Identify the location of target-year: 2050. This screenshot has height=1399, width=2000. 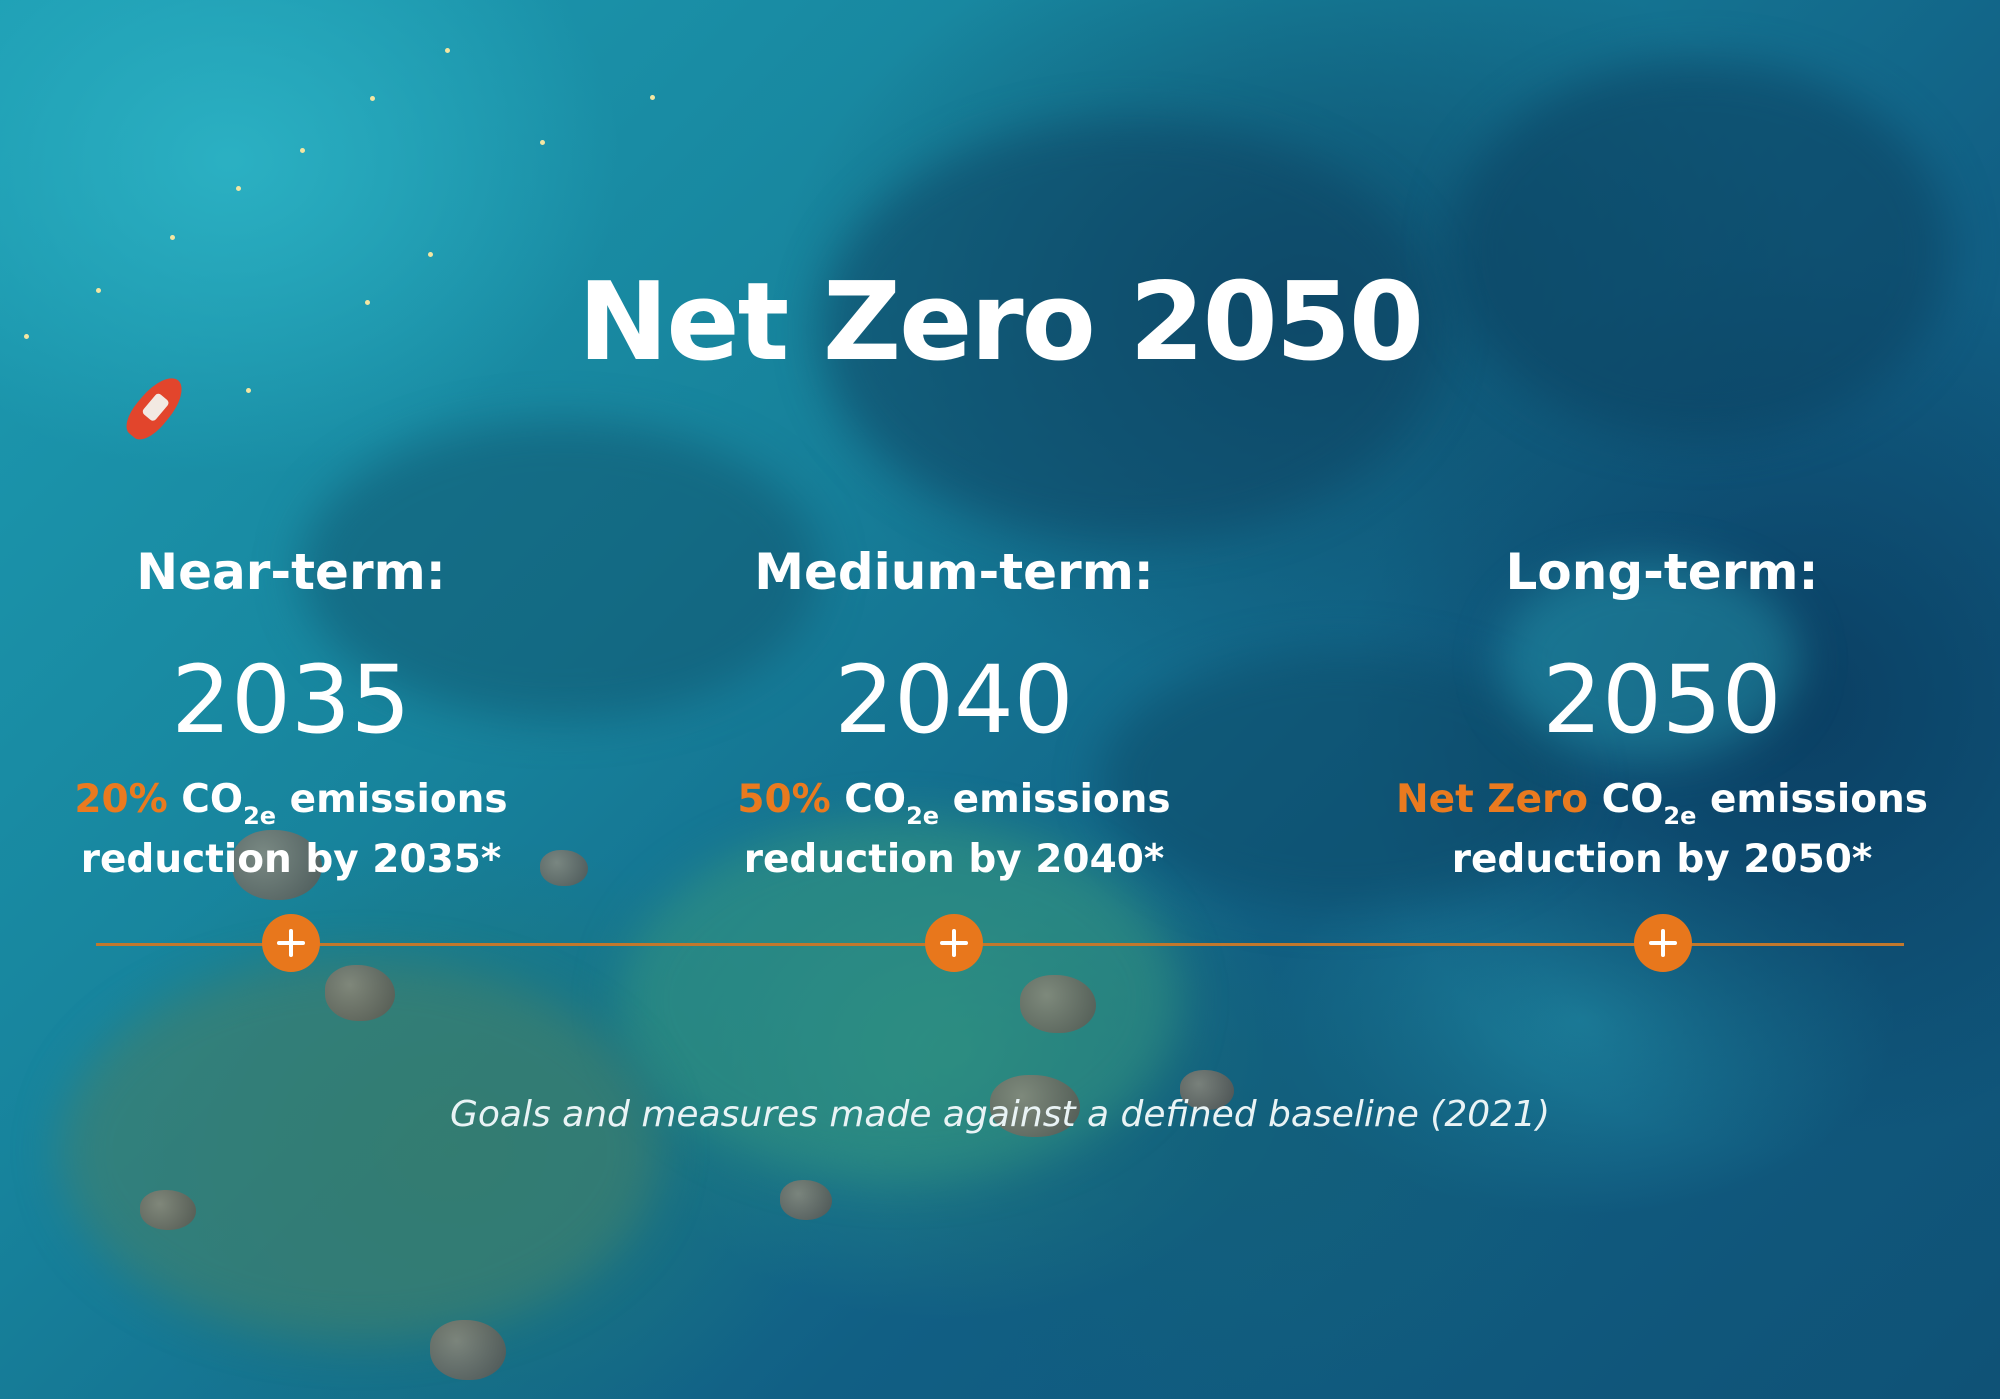
(1662, 700).